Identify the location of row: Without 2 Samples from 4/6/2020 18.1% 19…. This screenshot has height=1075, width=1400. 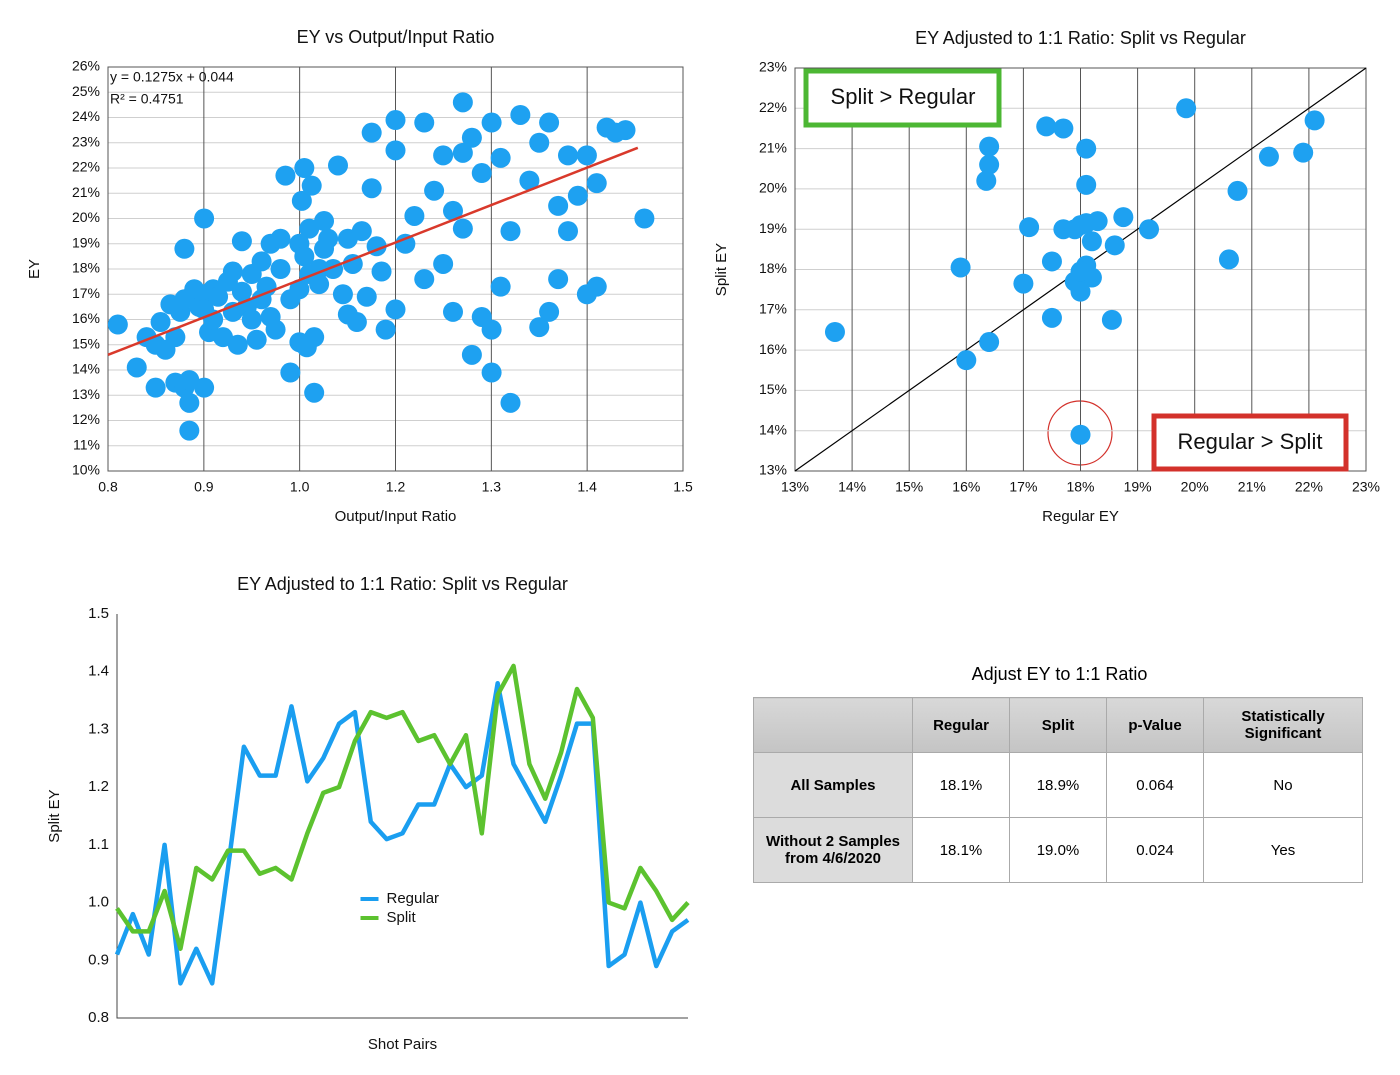
(1058, 850).